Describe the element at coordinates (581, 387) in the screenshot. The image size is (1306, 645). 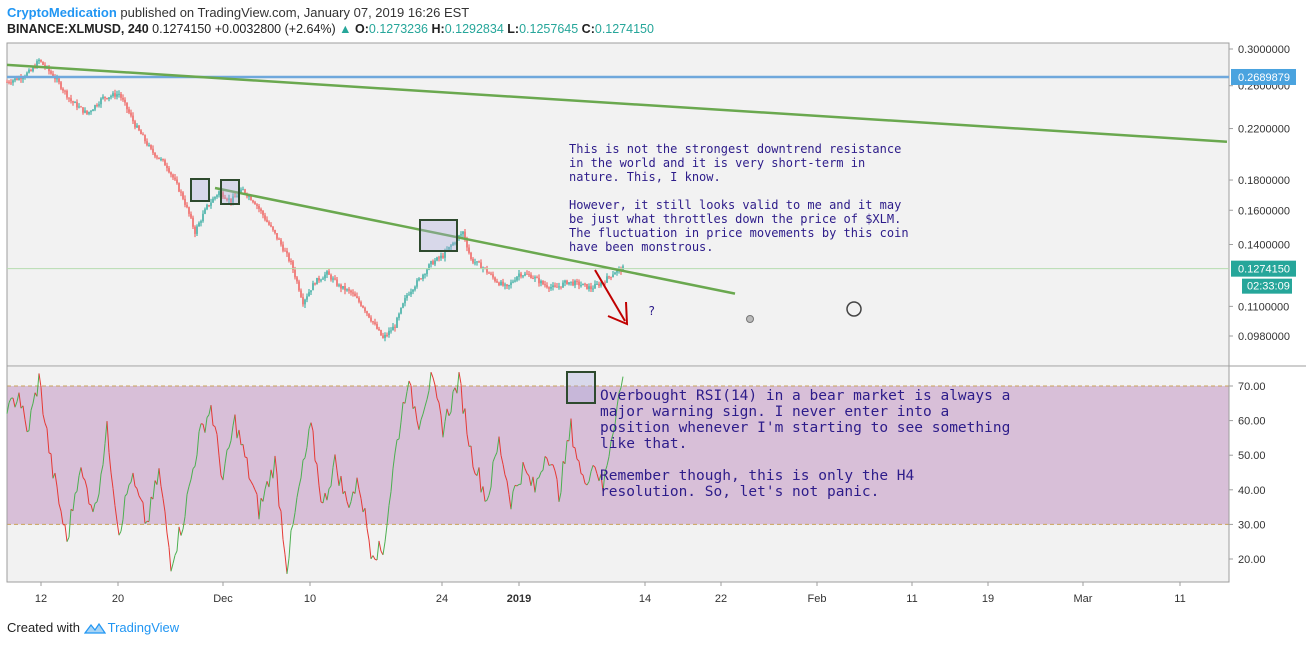
I see `rsi-overbought-box` at that location.